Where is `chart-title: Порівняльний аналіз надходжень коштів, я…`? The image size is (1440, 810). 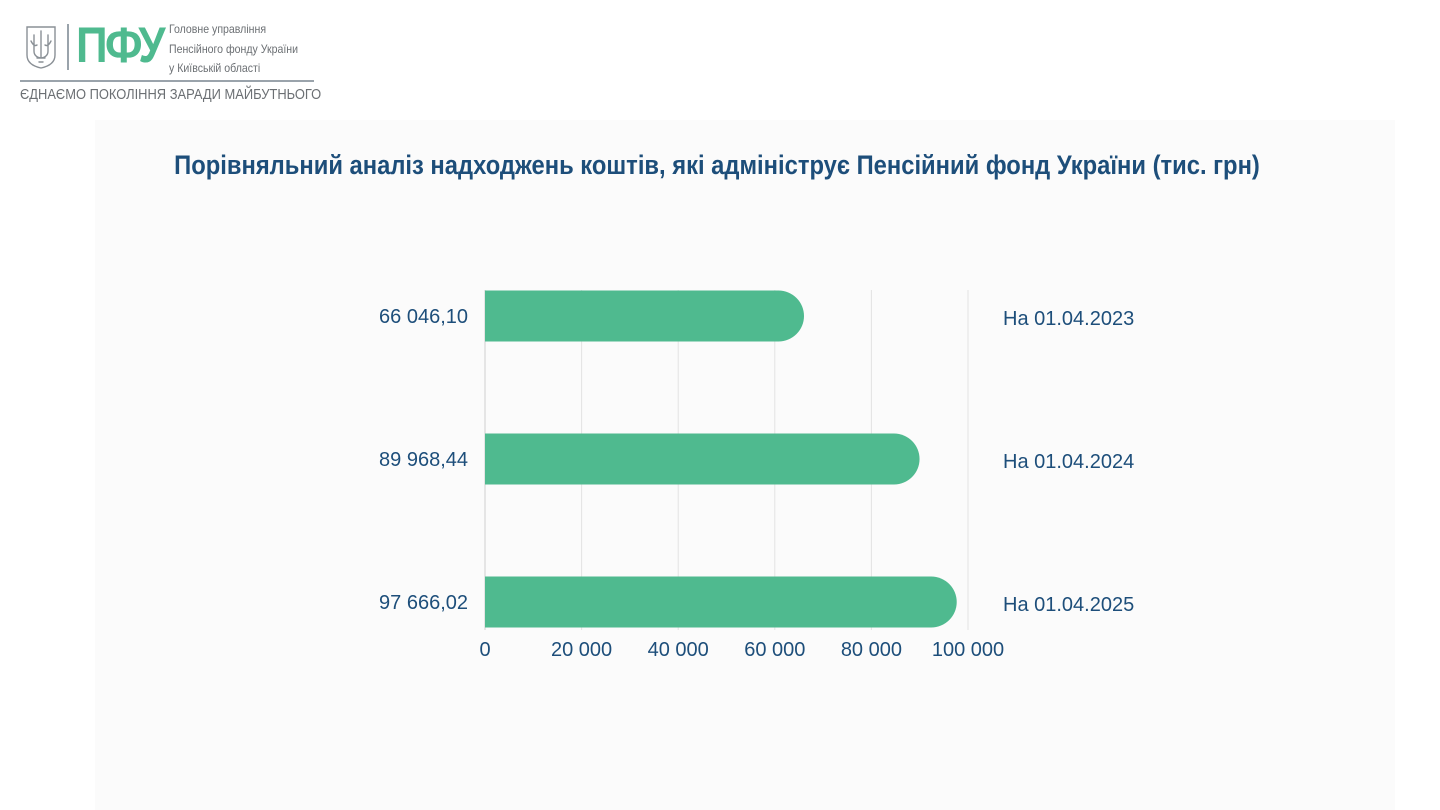
chart-title: Порівняльний аналіз надходжень коштів, я… is located at coordinates (717, 165).